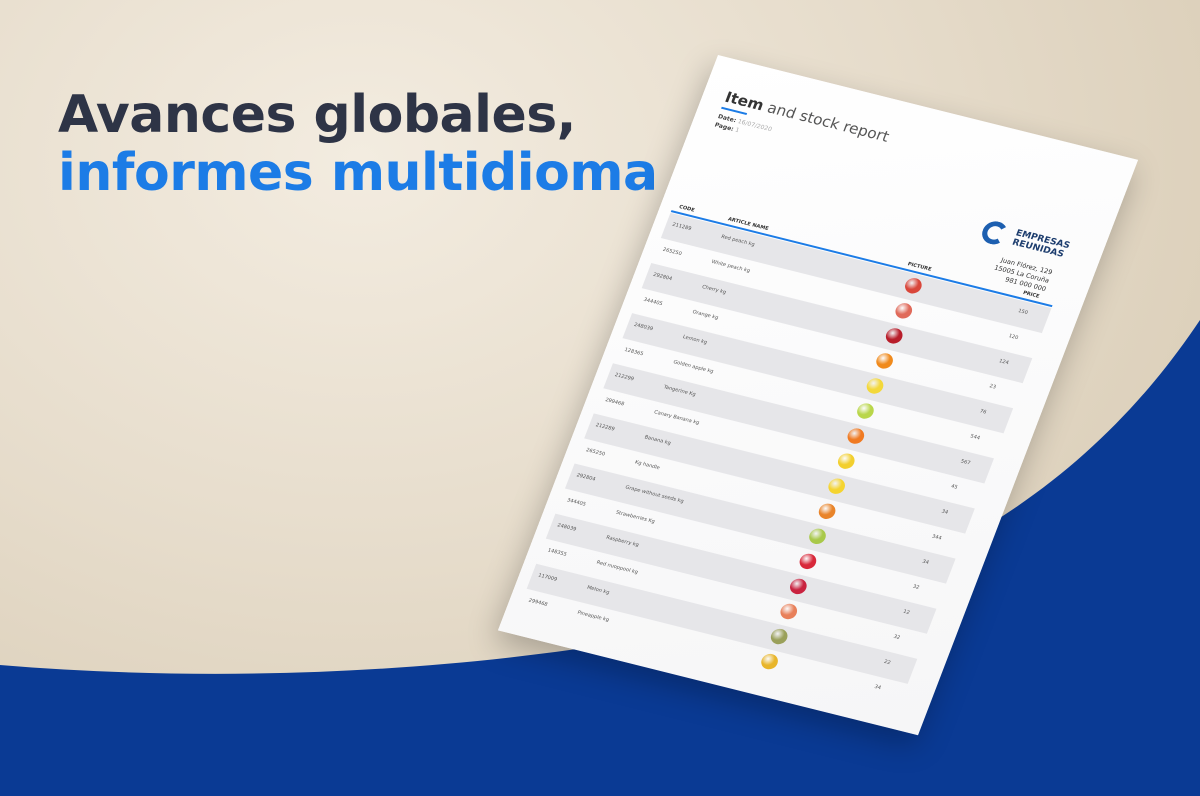 Image resolution: width=1200 pixels, height=796 pixels. I want to click on cell-price: 22, so click(887, 662).